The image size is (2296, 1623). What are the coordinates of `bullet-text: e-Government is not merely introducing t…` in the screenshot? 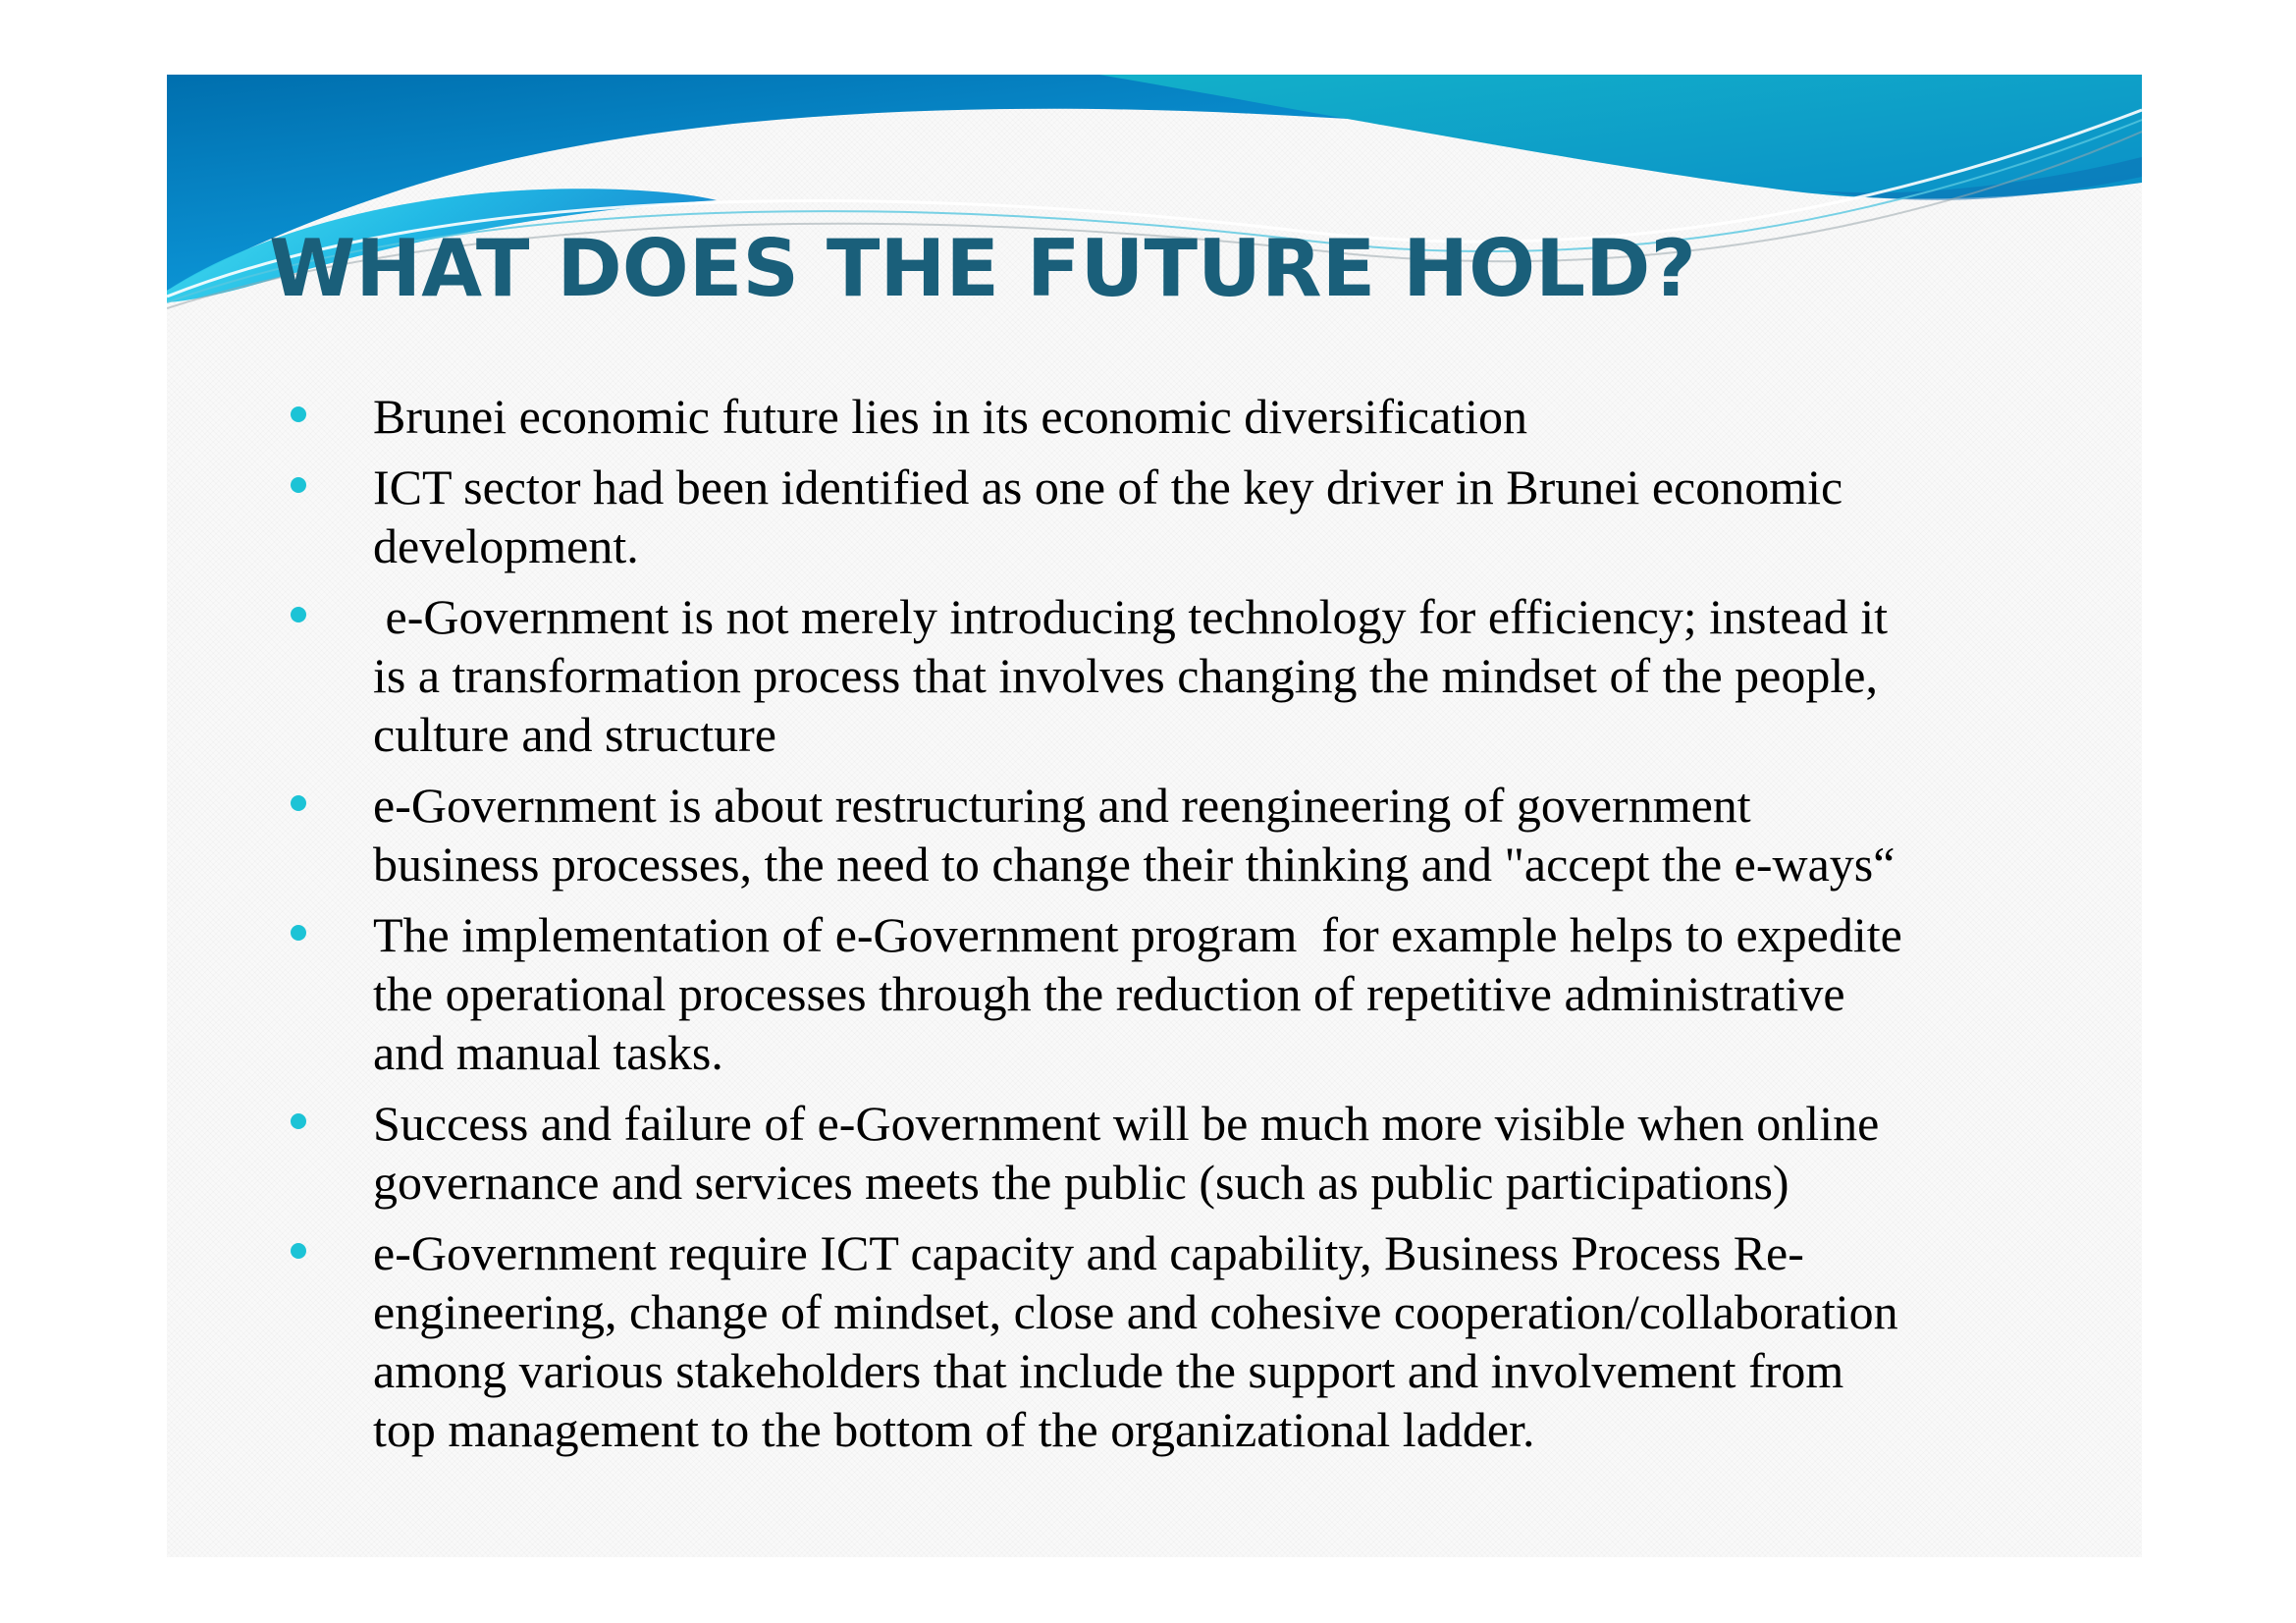 It's located at (1131, 675).